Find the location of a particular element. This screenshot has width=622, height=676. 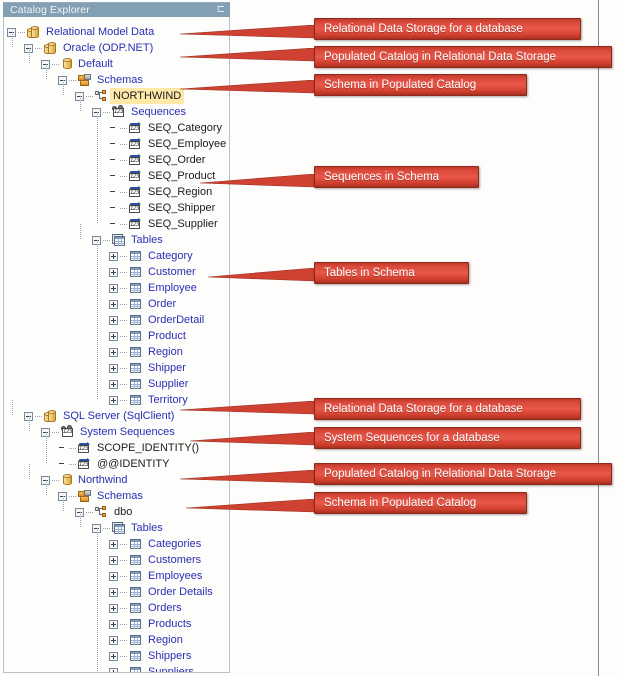

tree-node: 123 SEQ_Product is located at coordinates (162, 176).